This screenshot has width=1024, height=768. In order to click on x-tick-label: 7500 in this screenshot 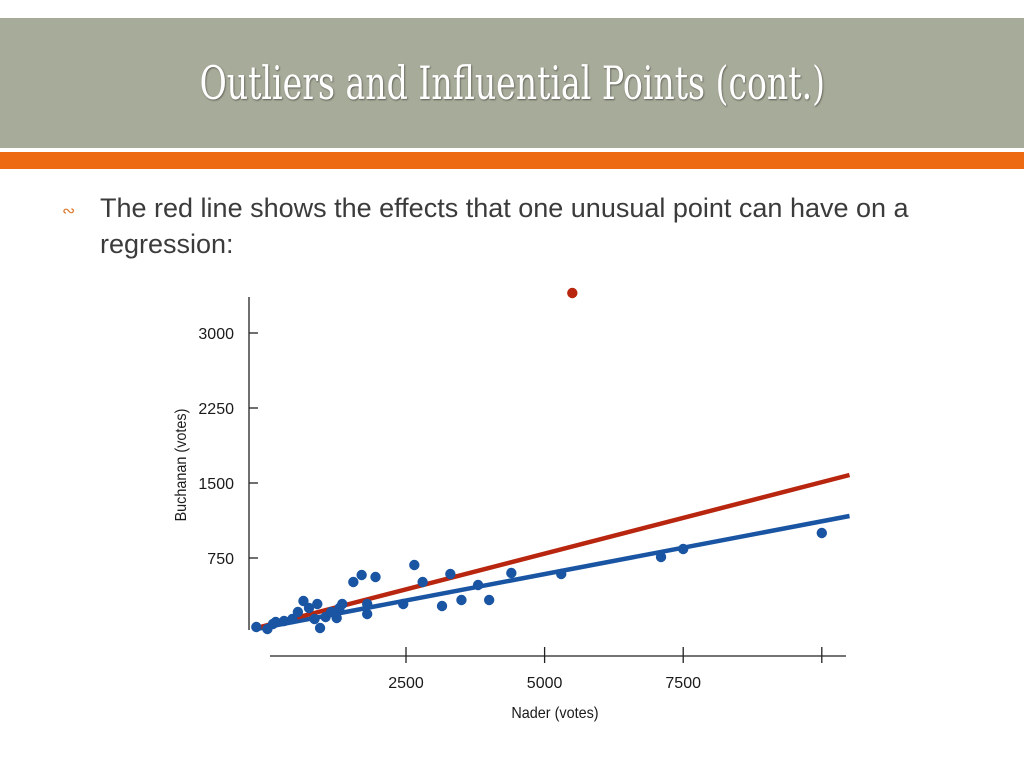, I will do `click(683, 683)`.